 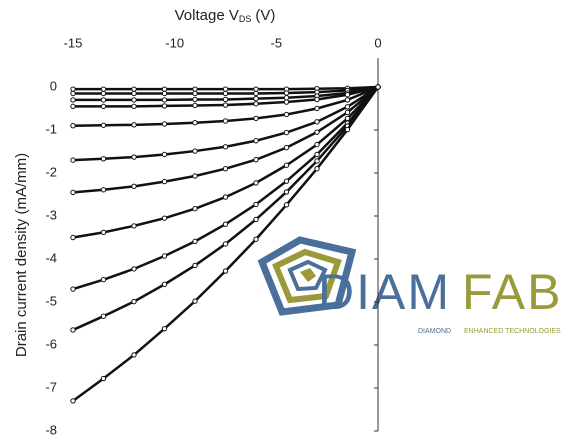 I want to click on x-axis-label: Voltage VDS (V), so click(x=225, y=15).